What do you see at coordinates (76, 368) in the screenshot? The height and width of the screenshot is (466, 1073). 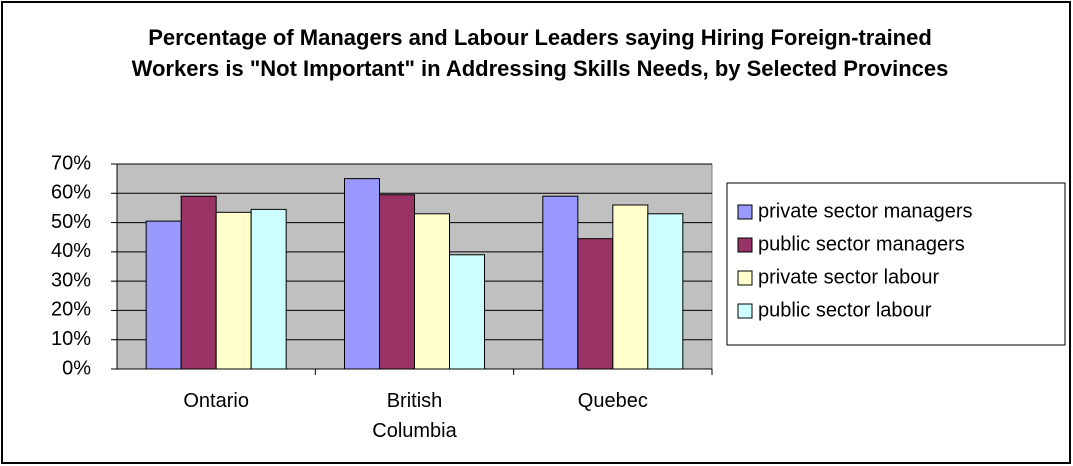 I see `y-tick-label: 0%` at bounding box center [76, 368].